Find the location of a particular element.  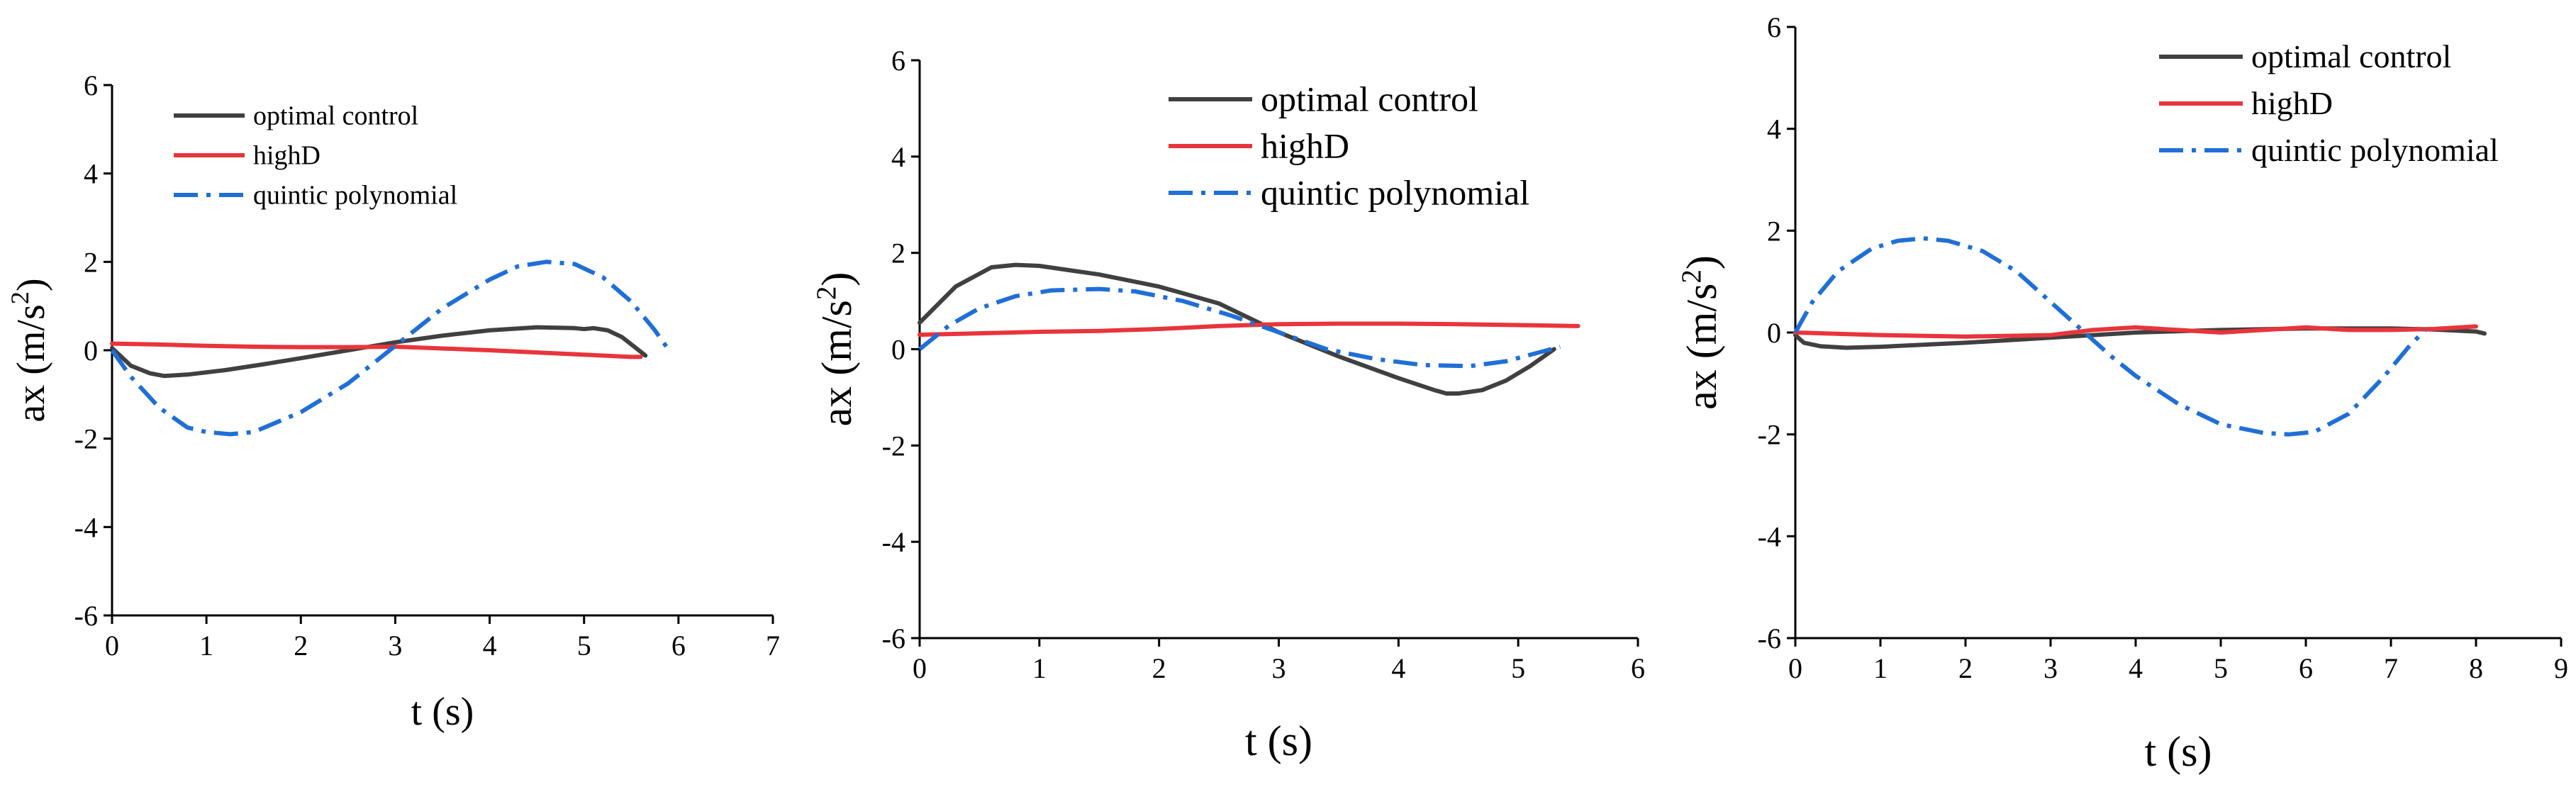

x-tick-label: 9 is located at coordinates (2561, 668).